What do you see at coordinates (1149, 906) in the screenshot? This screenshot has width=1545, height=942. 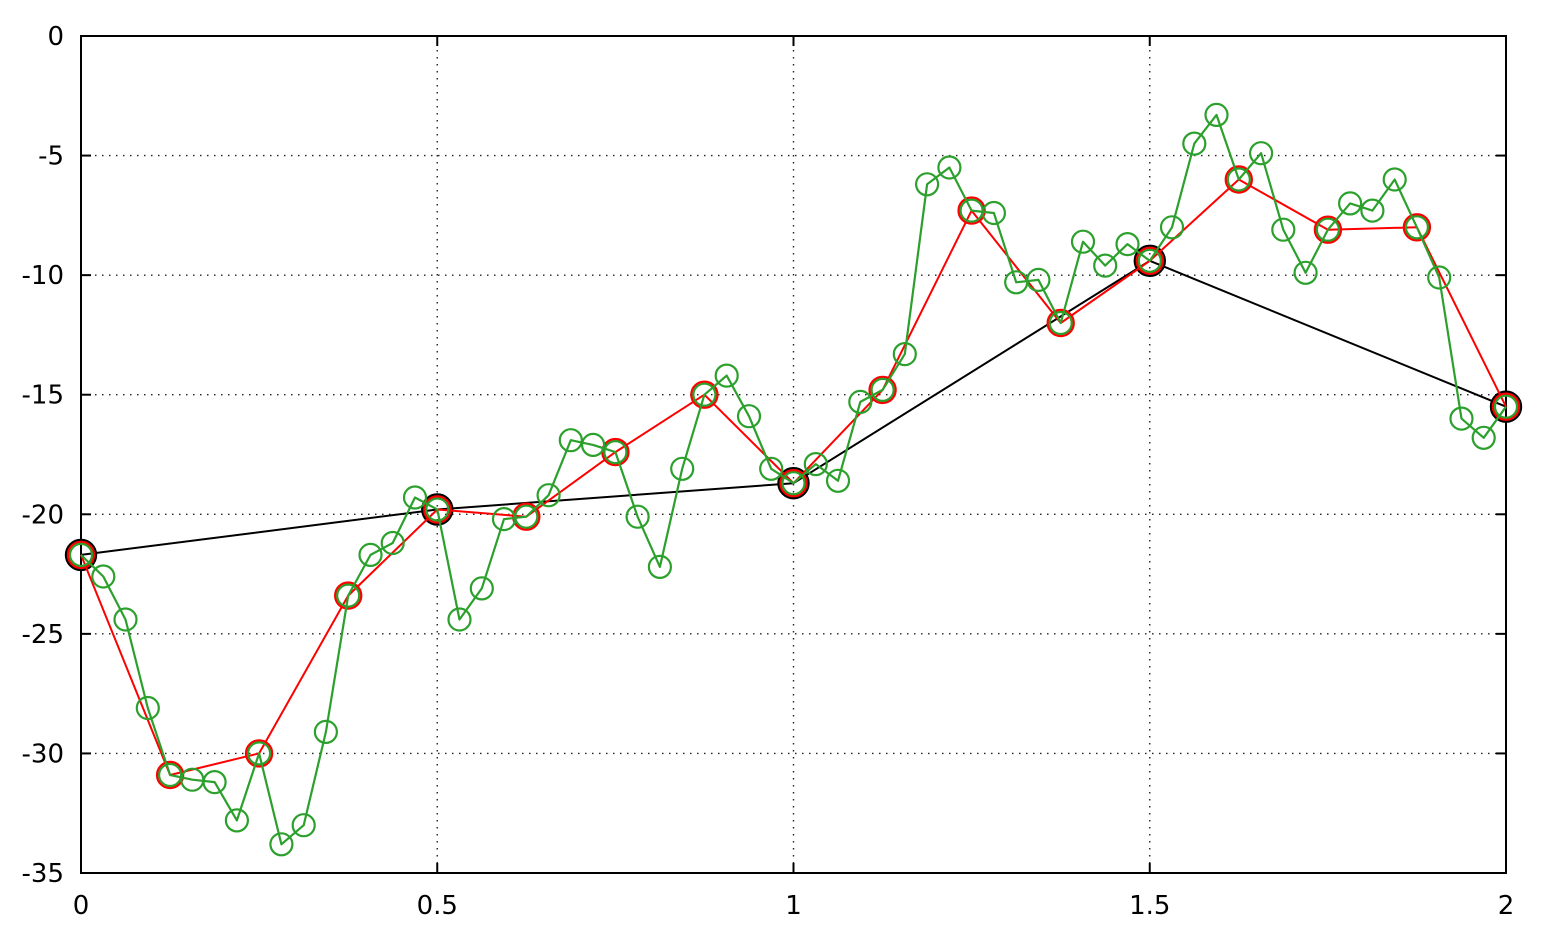 I see `x-tick-label: 1.5` at bounding box center [1149, 906].